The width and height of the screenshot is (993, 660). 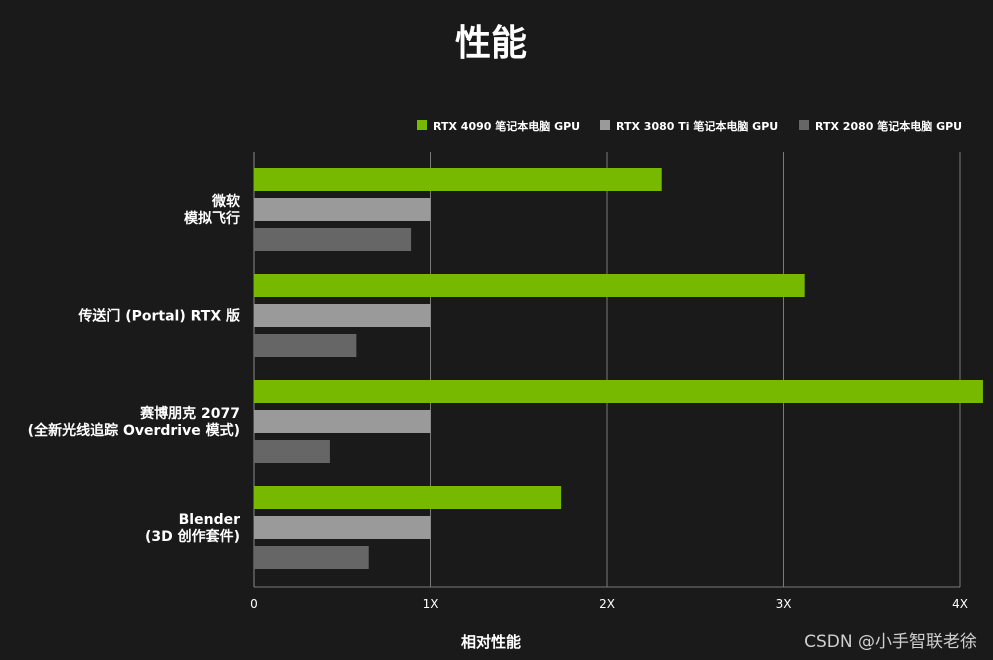 I want to click on x-tick-labels: 0 1X 2X 3X 4X, so click(x=609, y=604).